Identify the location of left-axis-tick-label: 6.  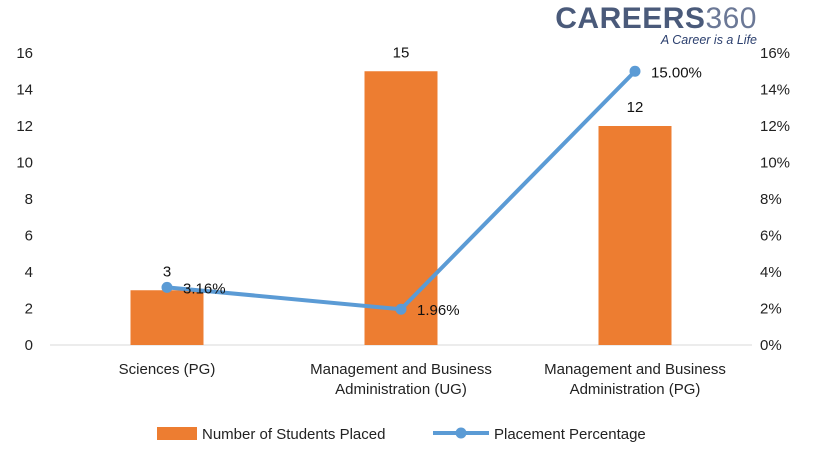
(29, 236).